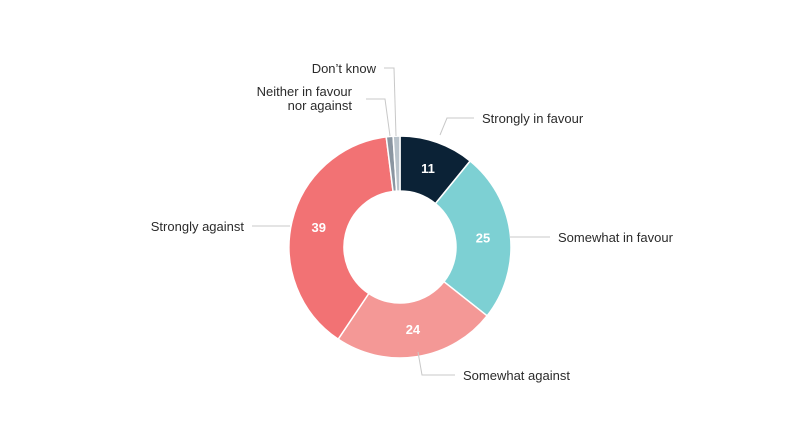  What do you see at coordinates (390, 102) in the screenshot?
I see `leader-line-don-t-know` at bounding box center [390, 102].